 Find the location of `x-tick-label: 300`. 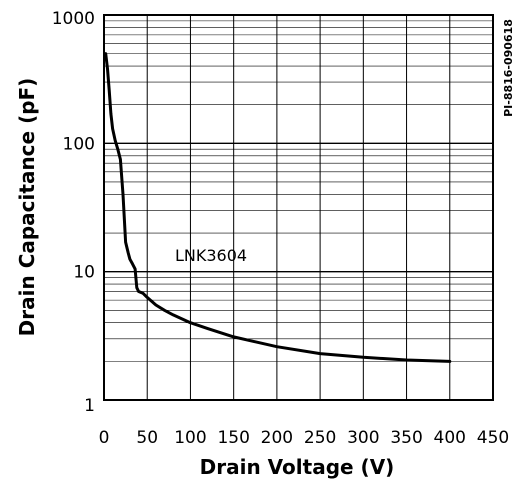

x-tick-label: 300 is located at coordinates (363, 438).